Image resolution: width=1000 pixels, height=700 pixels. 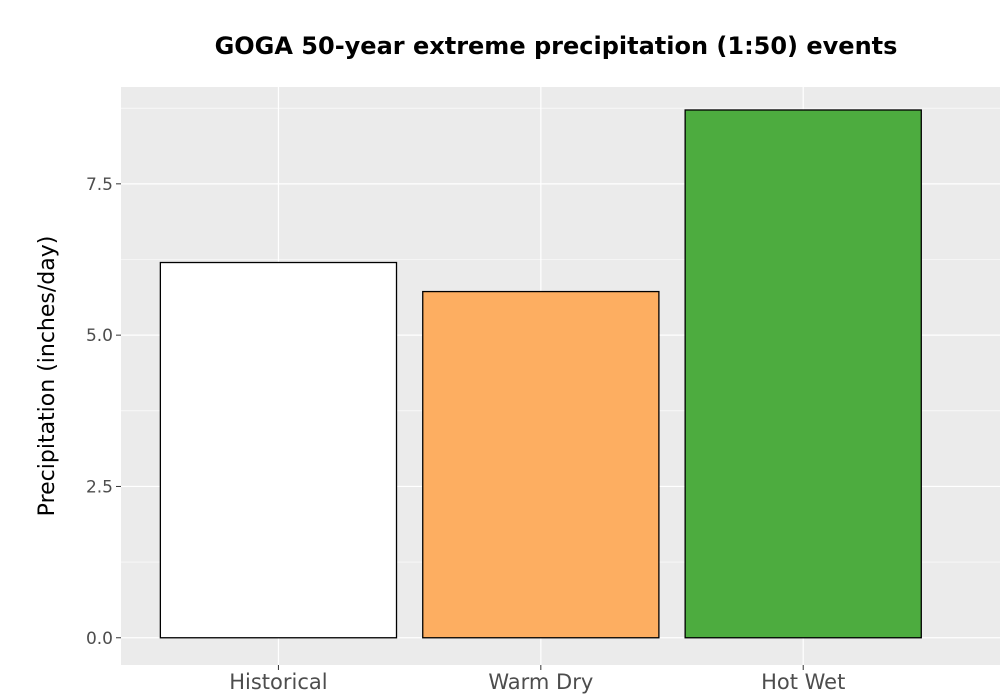 What do you see at coordinates (803, 682) in the screenshot?
I see `x-tick-label: Hot Wet` at bounding box center [803, 682].